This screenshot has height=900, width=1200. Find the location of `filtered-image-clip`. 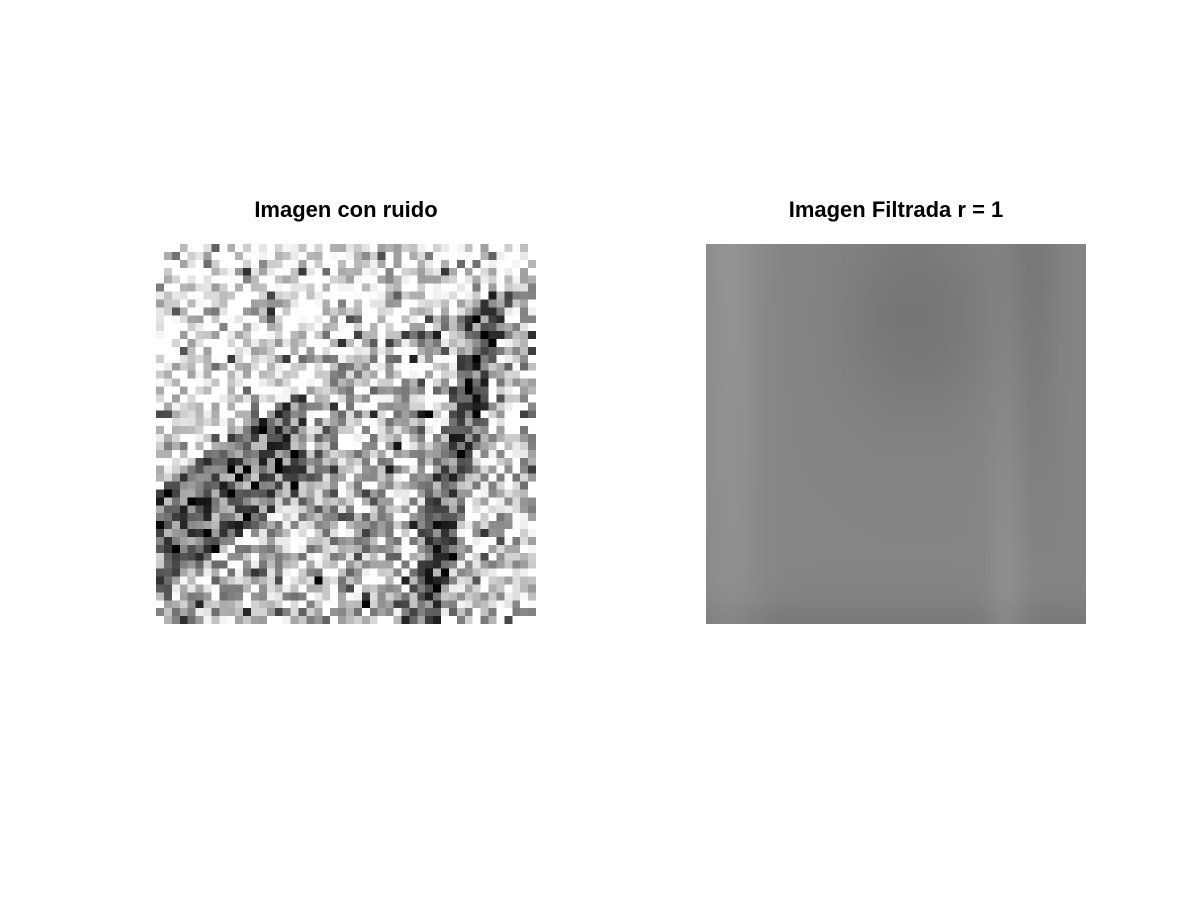

filtered-image-clip is located at coordinates (896, 434).